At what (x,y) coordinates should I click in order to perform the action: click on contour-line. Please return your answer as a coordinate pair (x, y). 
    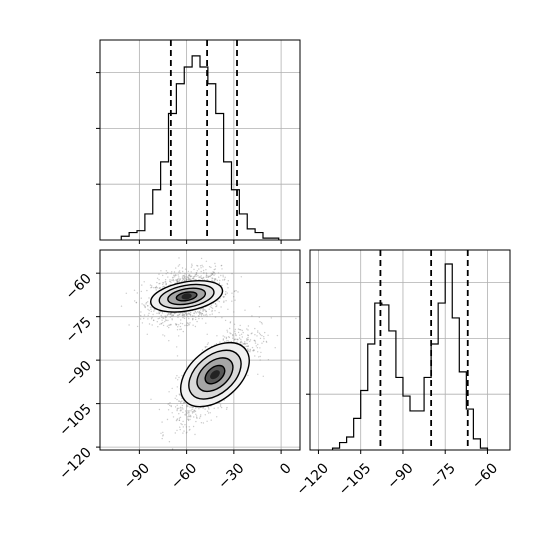
    Looking at the image, I should click on (187, 296).